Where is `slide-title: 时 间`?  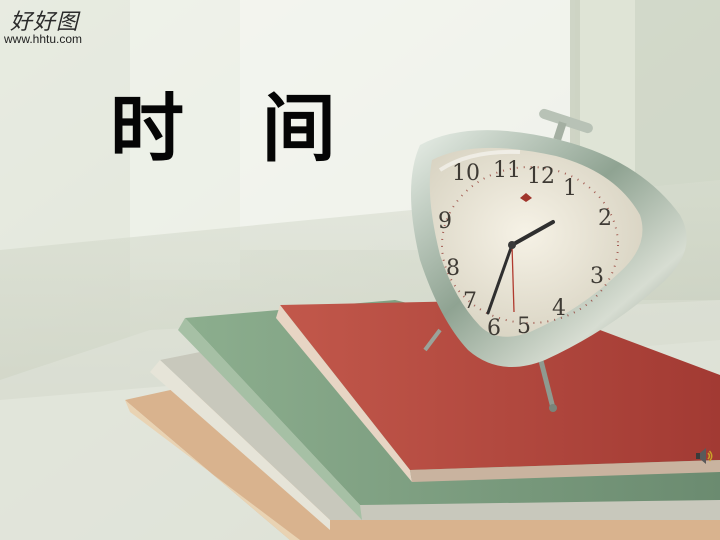 slide-title: 时 间 is located at coordinates (236, 129).